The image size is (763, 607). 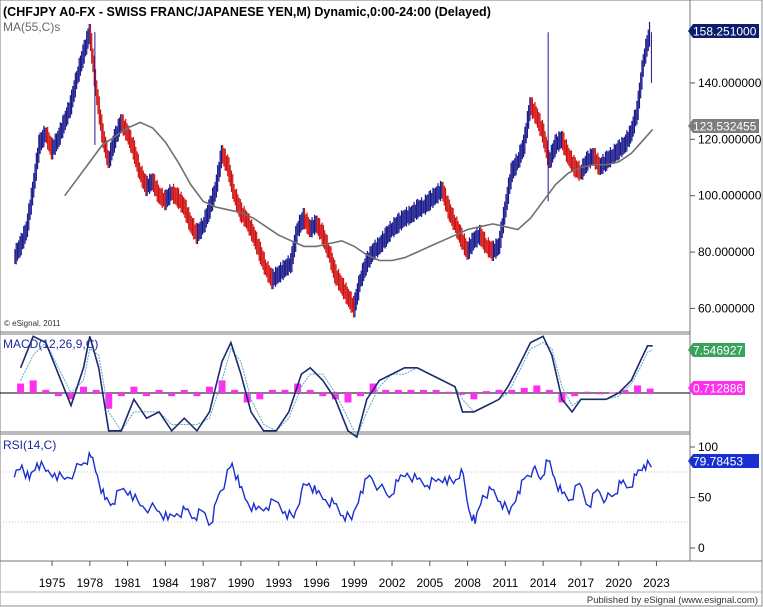 I want to click on price-tick-label: 100.000000, so click(x=730, y=196).